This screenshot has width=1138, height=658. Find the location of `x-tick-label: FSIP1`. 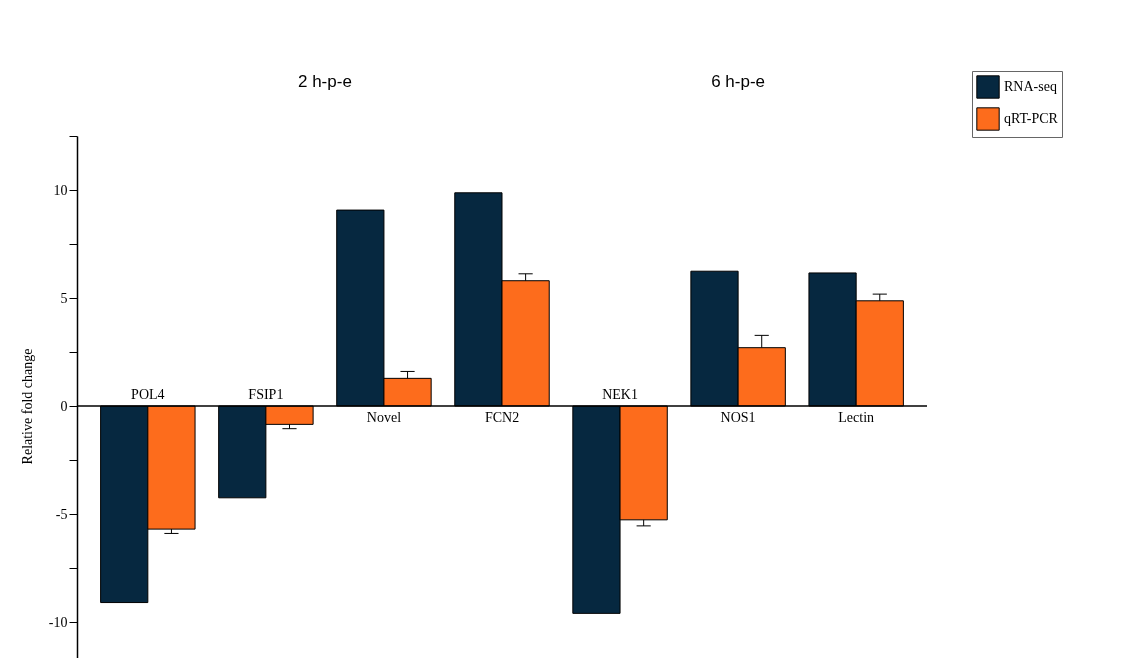

x-tick-label: FSIP1 is located at coordinates (266, 394).